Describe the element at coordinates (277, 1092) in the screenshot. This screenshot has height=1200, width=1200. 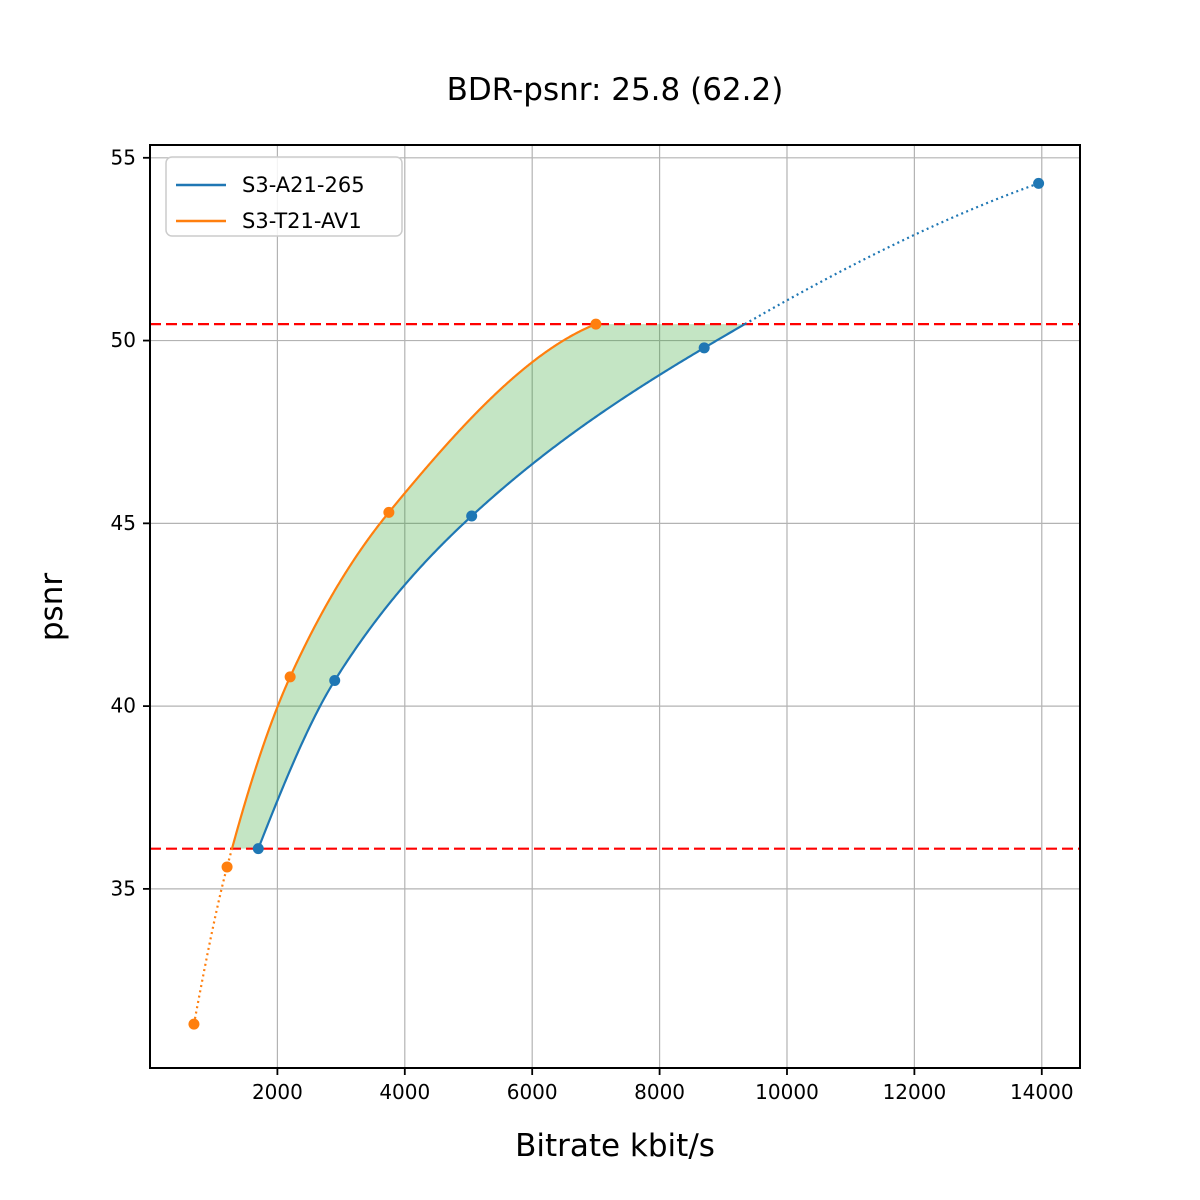
I see `x-tick-label: 2000` at that location.